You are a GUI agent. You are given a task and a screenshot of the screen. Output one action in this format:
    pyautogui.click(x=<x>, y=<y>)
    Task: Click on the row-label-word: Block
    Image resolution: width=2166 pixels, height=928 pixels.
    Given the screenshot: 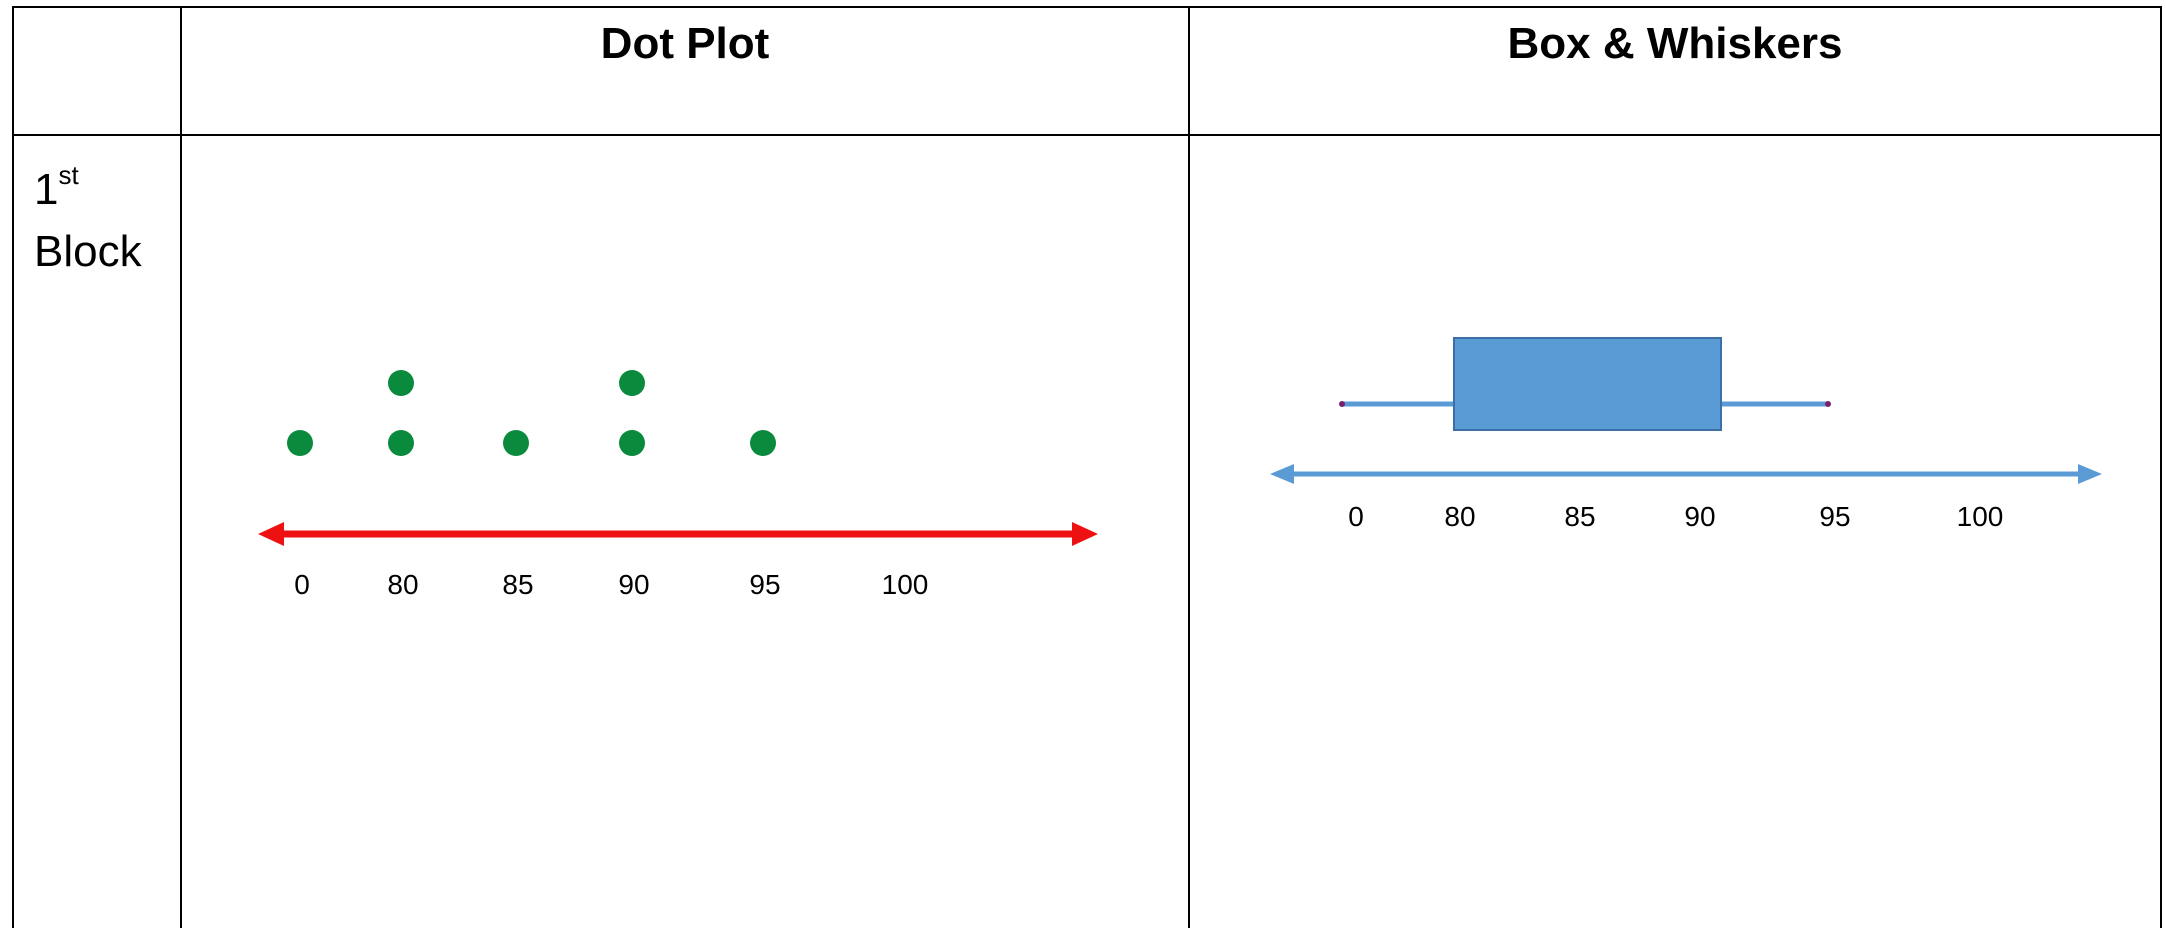 What is the action you would take?
    pyautogui.click(x=88, y=251)
    